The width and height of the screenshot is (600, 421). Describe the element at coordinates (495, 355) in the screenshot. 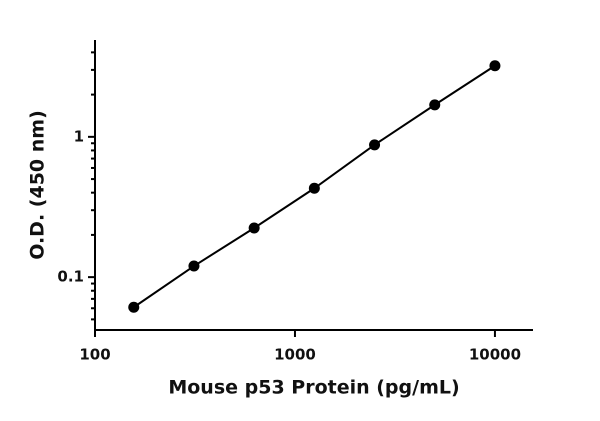

I see `x-tick-label: 10000` at that location.